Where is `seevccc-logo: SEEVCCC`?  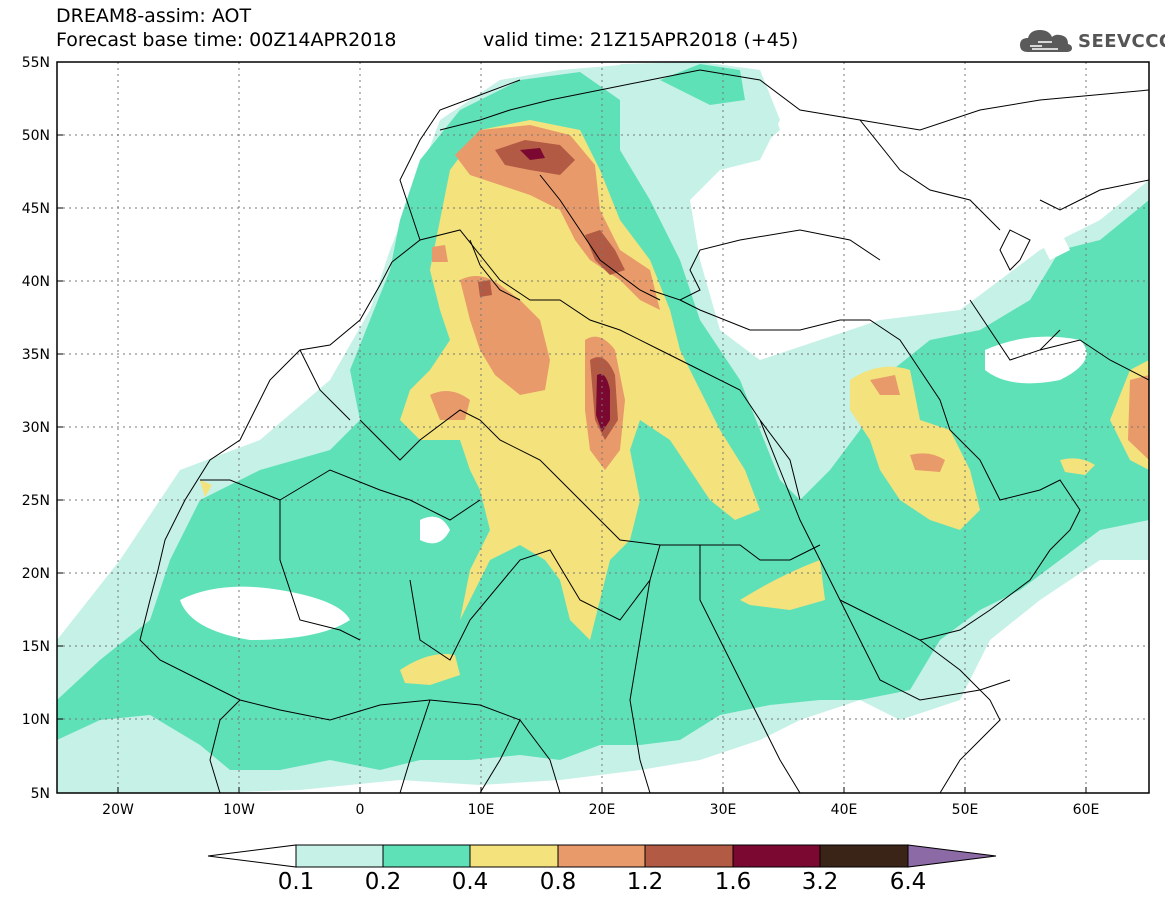 seevccc-logo: SEEVCCC is located at coordinates (1091, 41).